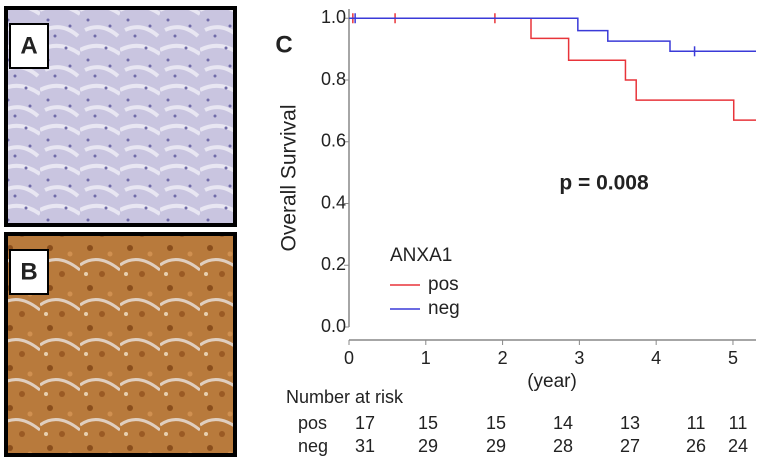 The height and width of the screenshot is (472, 768). Describe the element at coordinates (738, 446) in the screenshot. I see `risk-value: 24` at that location.